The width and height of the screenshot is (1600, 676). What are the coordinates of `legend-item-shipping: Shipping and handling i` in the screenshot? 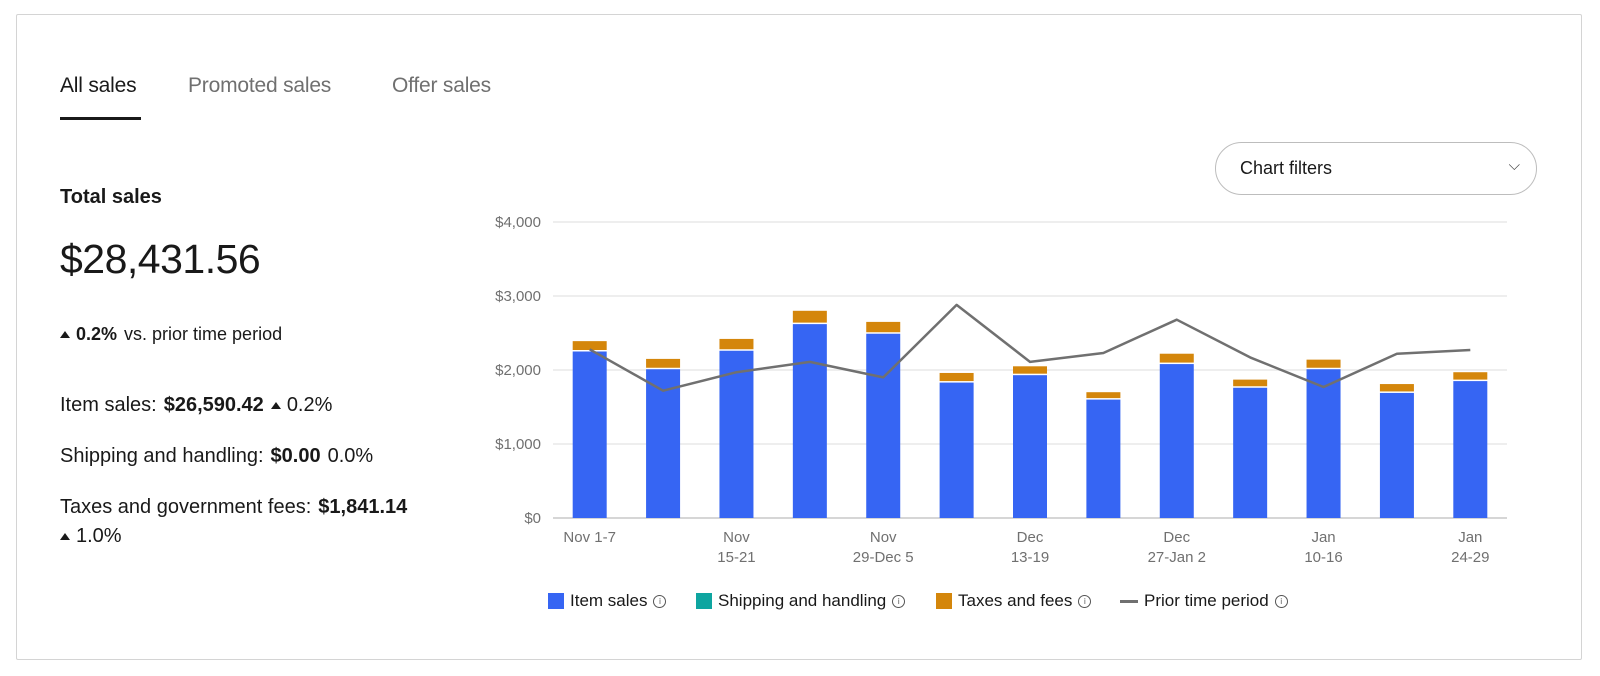 It's located at (801, 601).